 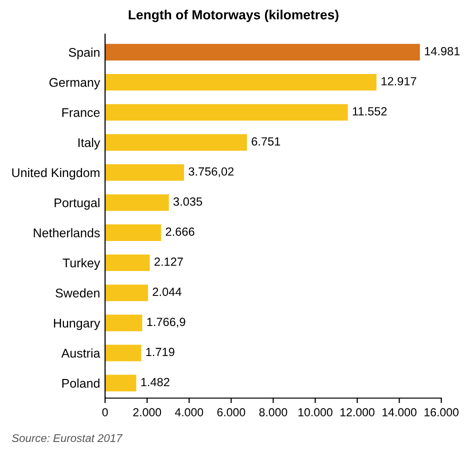 I want to click on y-tick-label: Austria, so click(x=80, y=353).